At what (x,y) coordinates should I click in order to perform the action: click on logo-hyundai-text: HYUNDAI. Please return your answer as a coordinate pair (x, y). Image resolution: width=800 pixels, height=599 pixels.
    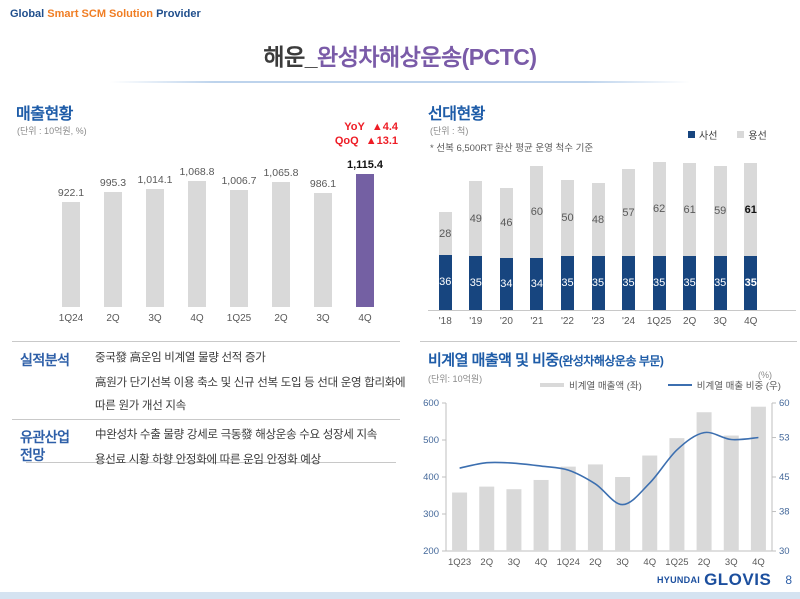
    Looking at the image, I should click on (678, 580).